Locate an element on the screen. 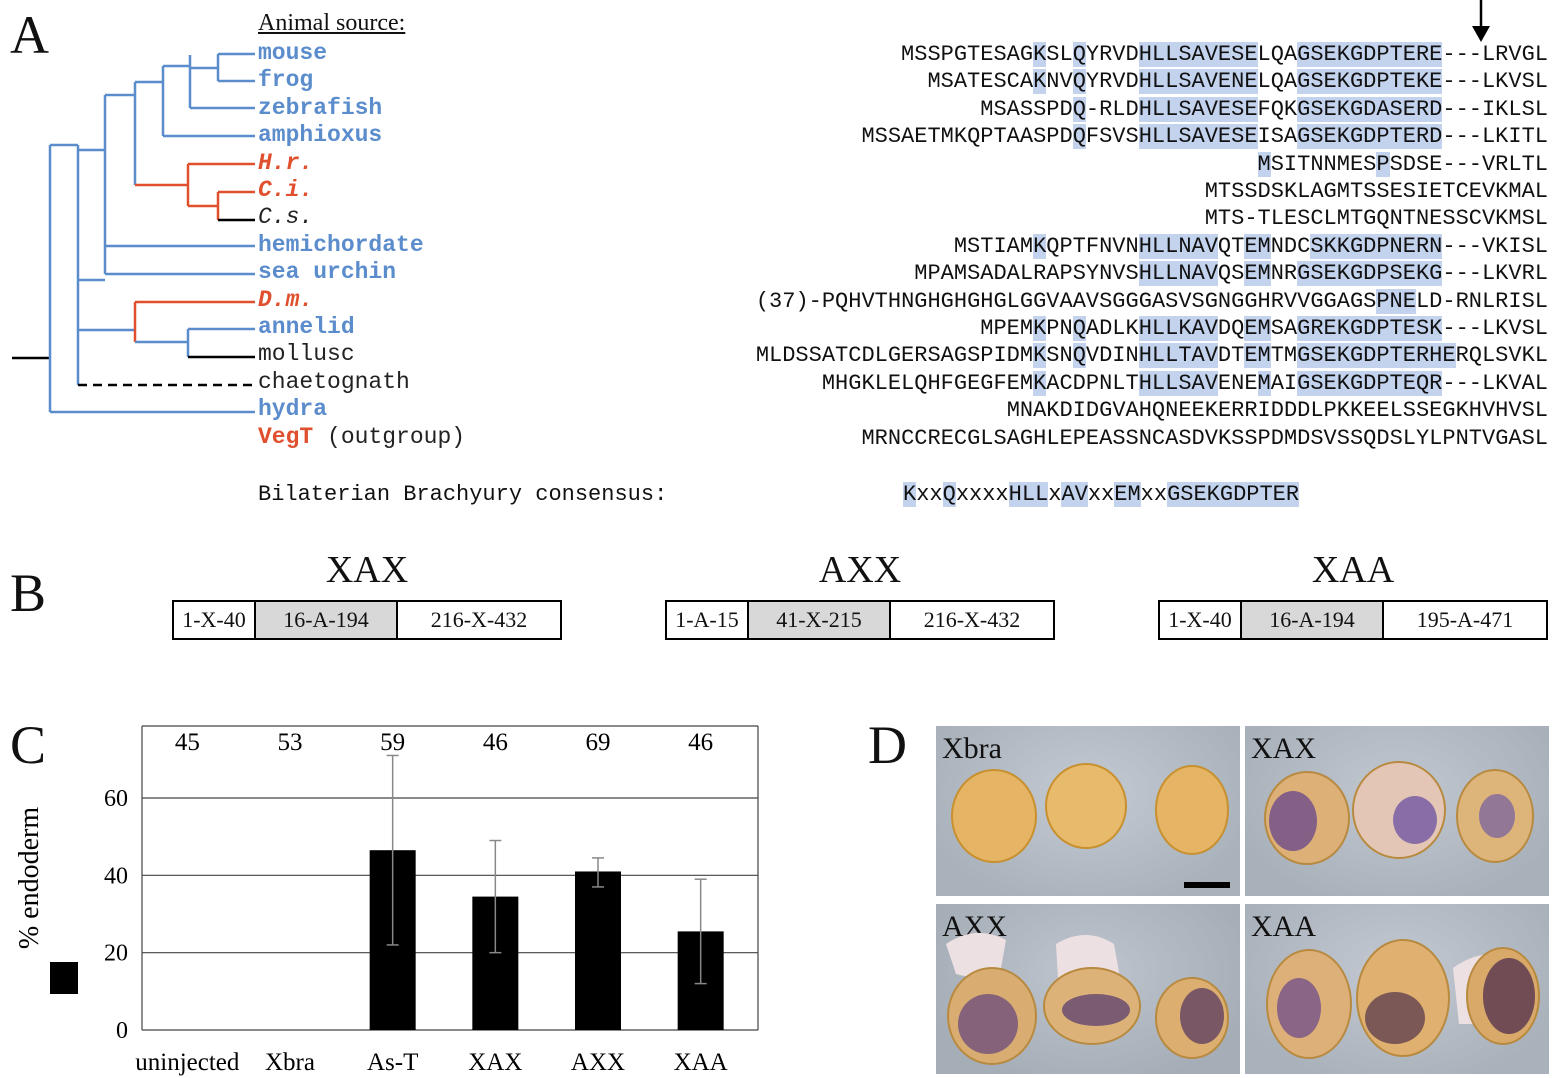 This screenshot has height=1078, width=1554. y-axis-label: % endoderm is located at coordinates (29, 878).